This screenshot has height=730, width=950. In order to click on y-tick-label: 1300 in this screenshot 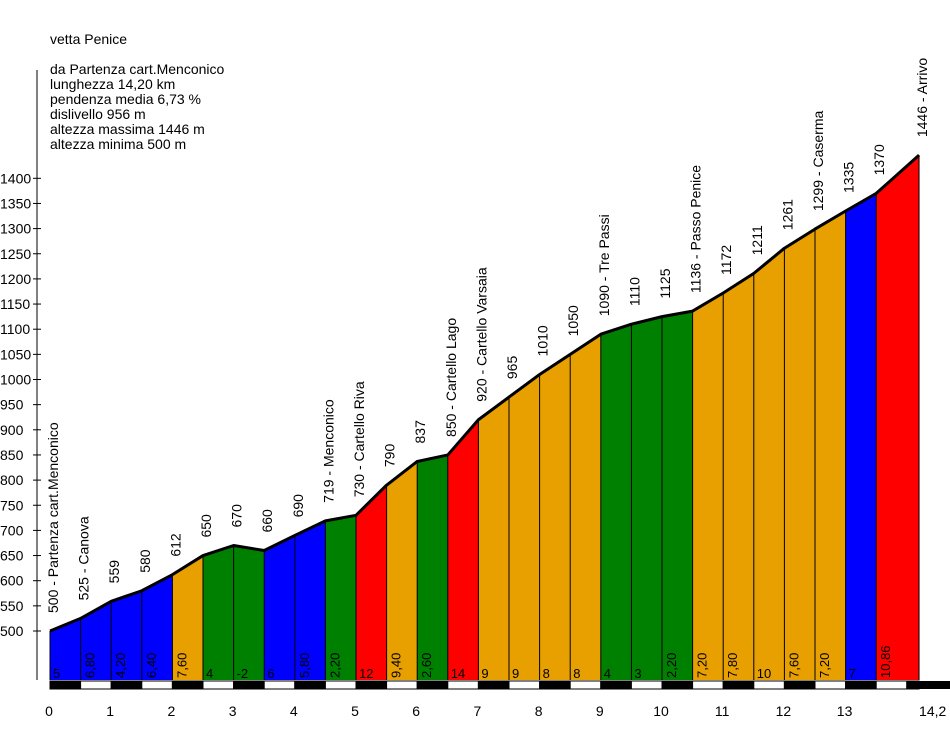, I will do `click(15, 229)`.